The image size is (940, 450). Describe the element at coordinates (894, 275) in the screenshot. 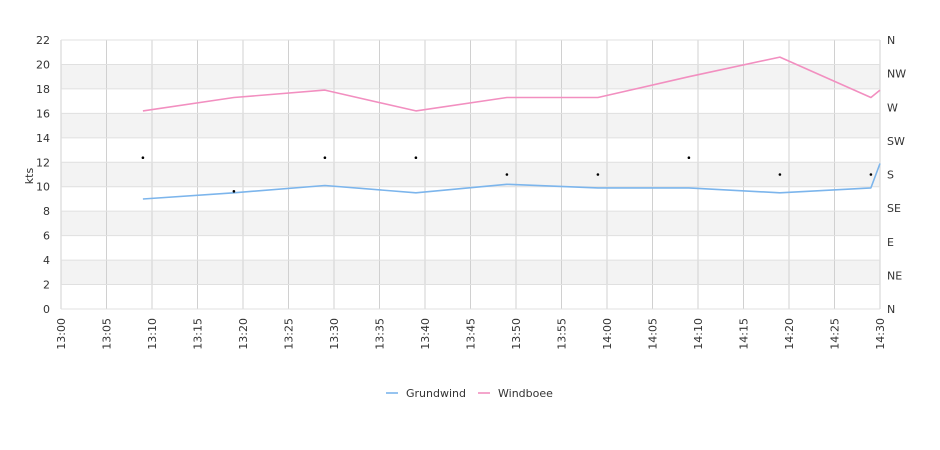

I see `y2-tick-label: NE` at that location.